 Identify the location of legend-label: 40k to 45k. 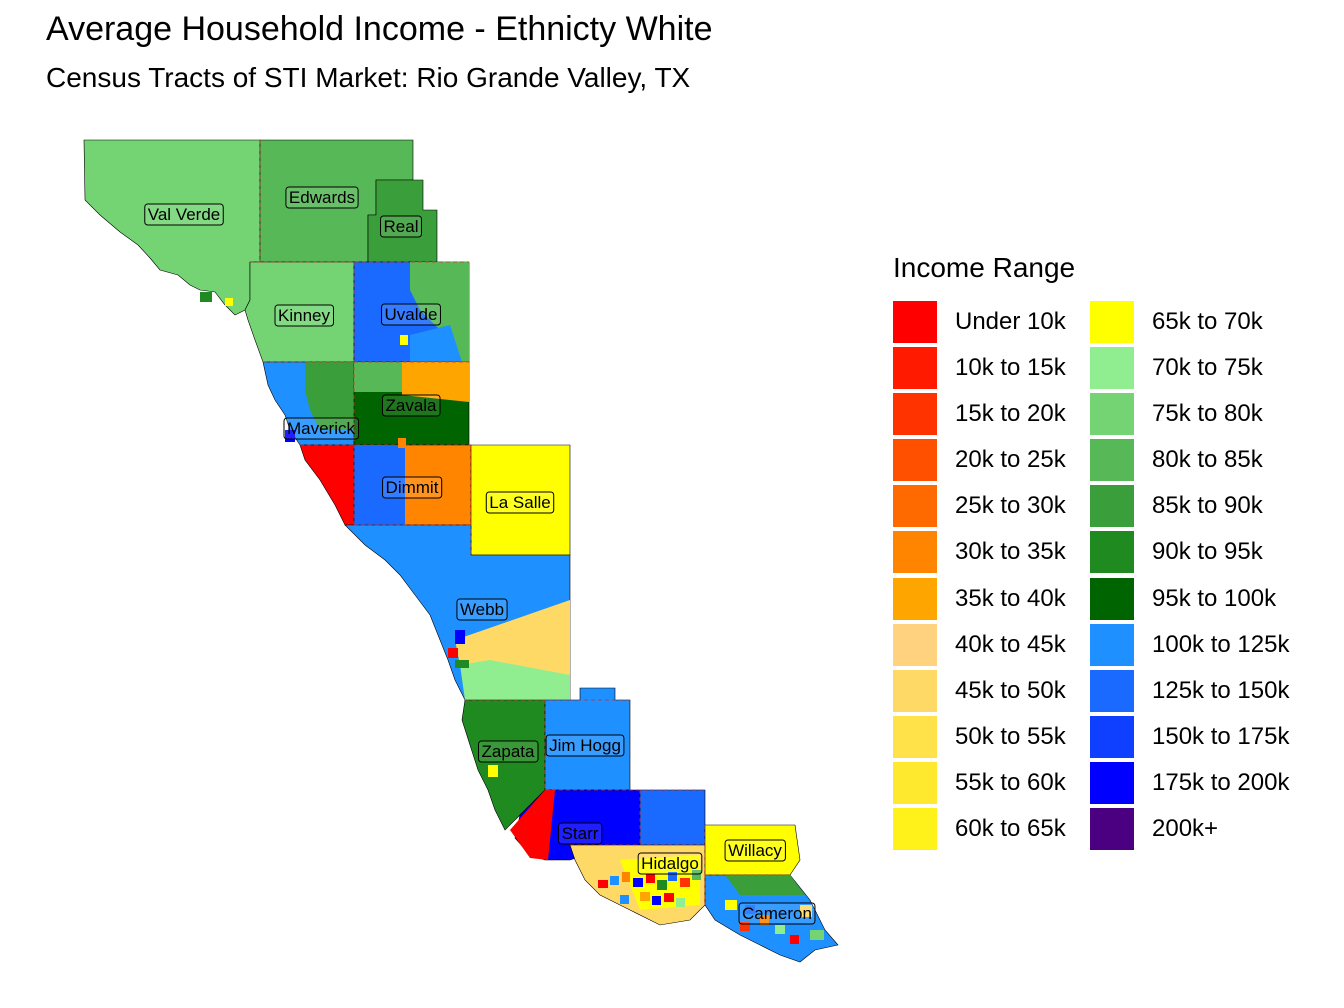
(1010, 644).